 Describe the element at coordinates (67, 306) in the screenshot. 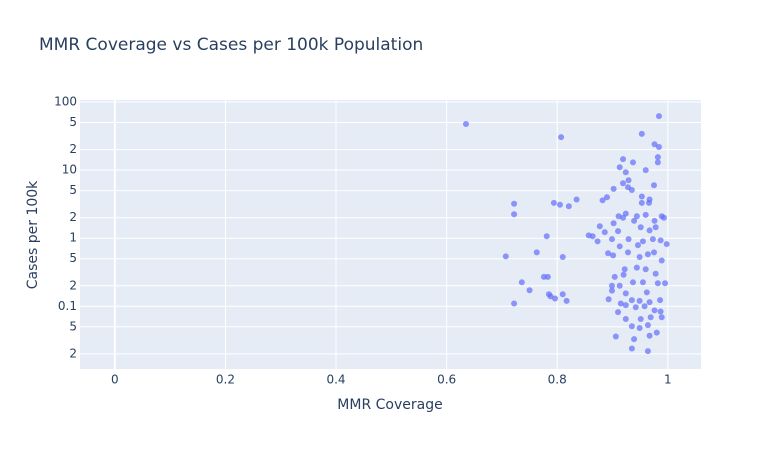

I see `y-tick-label: 0.1` at that location.